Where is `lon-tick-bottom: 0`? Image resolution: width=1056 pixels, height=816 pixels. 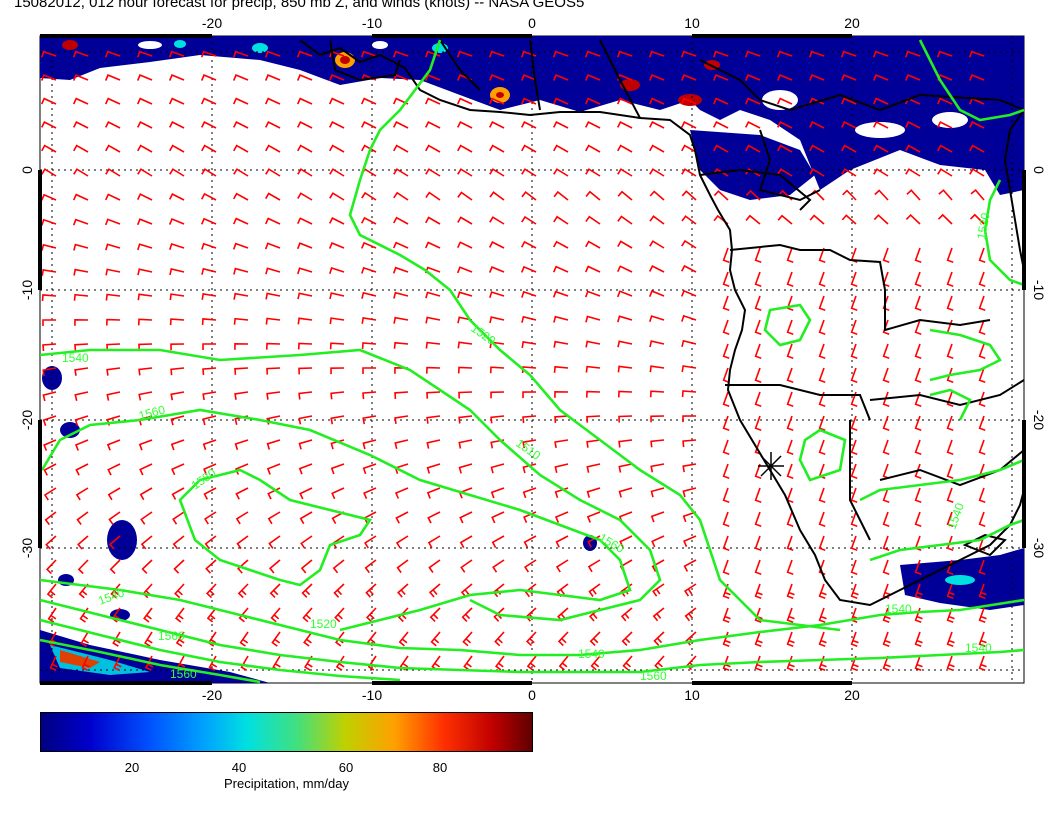 lon-tick-bottom: 0 is located at coordinates (532, 693).